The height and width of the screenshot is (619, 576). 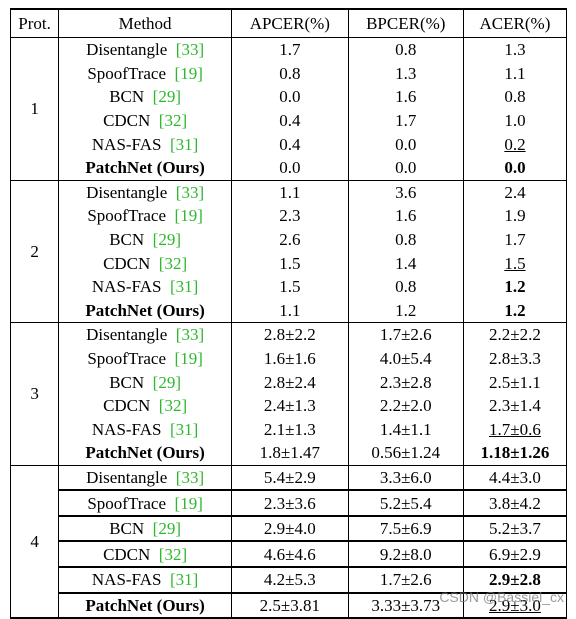 What do you see at coordinates (145, 97) in the screenshot?
I see `method-cell: BCN [29]` at bounding box center [145, 97].